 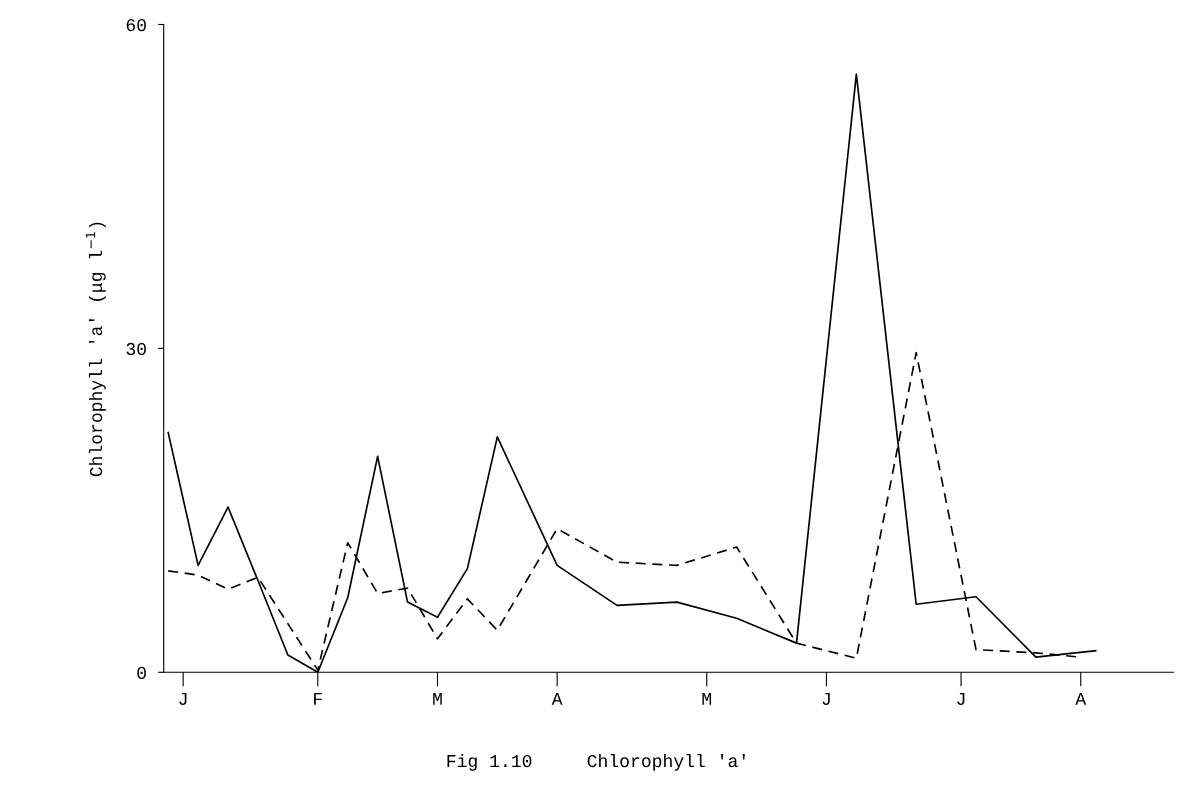 What do you see at coordinates (136, 25) in the screenshot?
I see `y-tick-label: 60` at bounding box center [136, 25].